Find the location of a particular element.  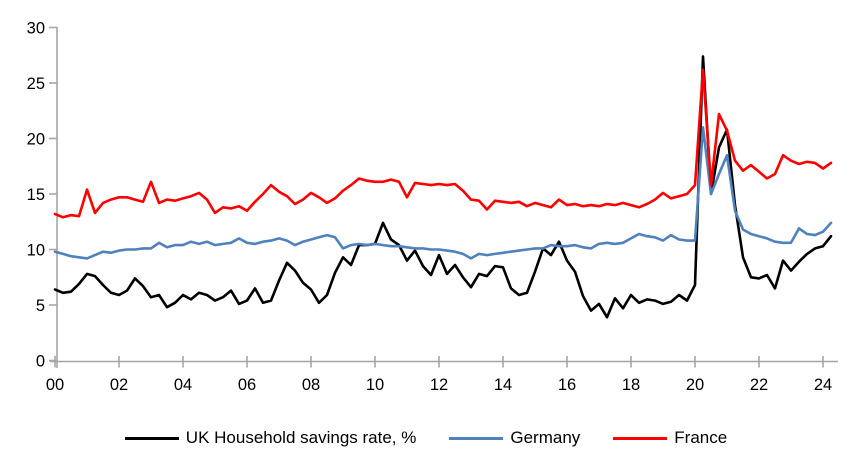

x-tick-label: 02 is located at coordinates (119, 385).